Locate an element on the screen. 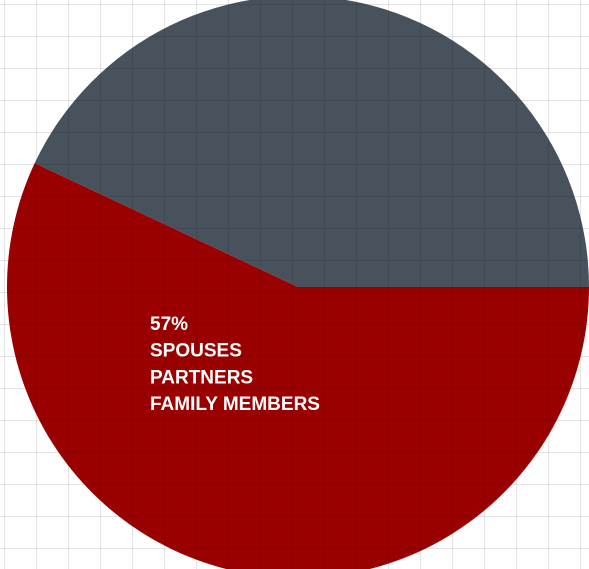 The height and width of the screenshot is (569, 589). slice-category-label: SPOUSES is located at coordinates (196, 351).